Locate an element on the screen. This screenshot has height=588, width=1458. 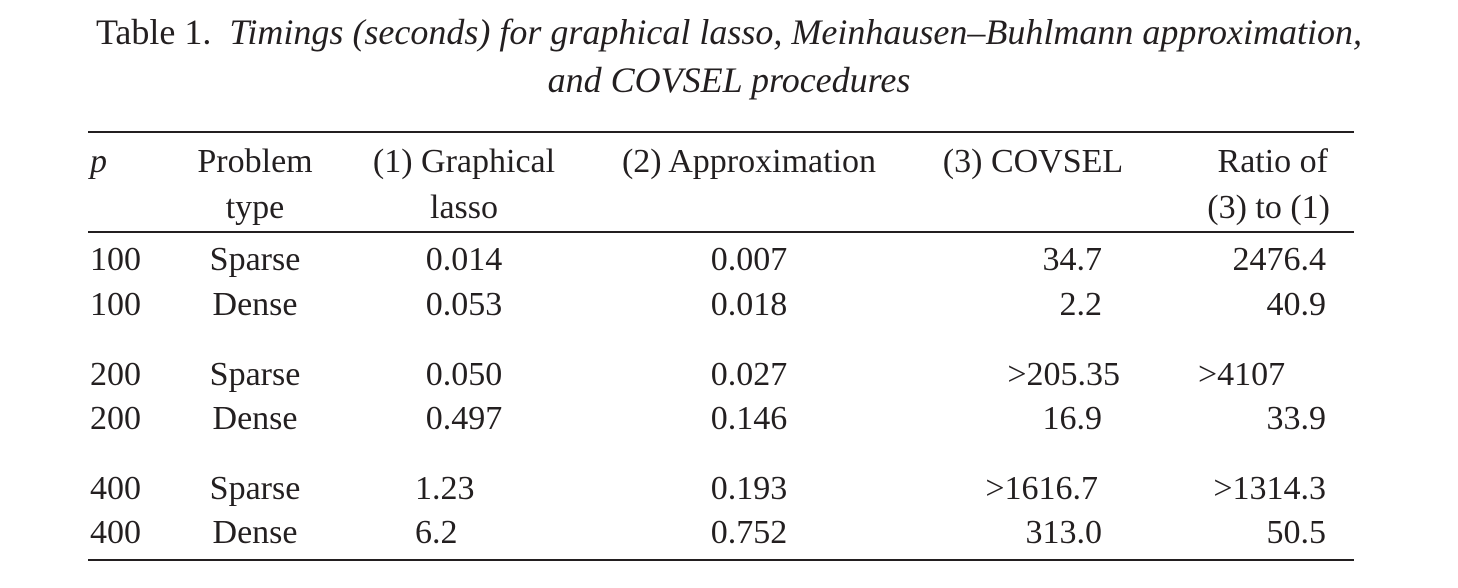
table-bottom-rule is located at coordinates (721, 560).